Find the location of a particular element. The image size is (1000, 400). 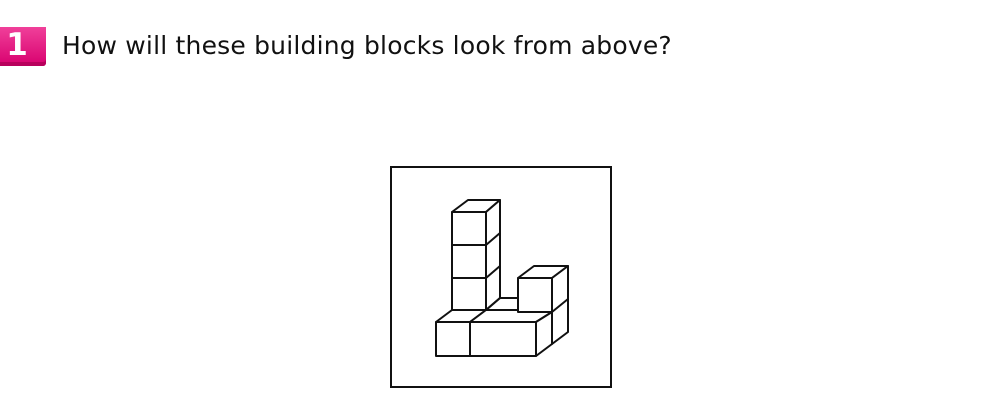

tall-column-side is located at coordinates (493, 255).